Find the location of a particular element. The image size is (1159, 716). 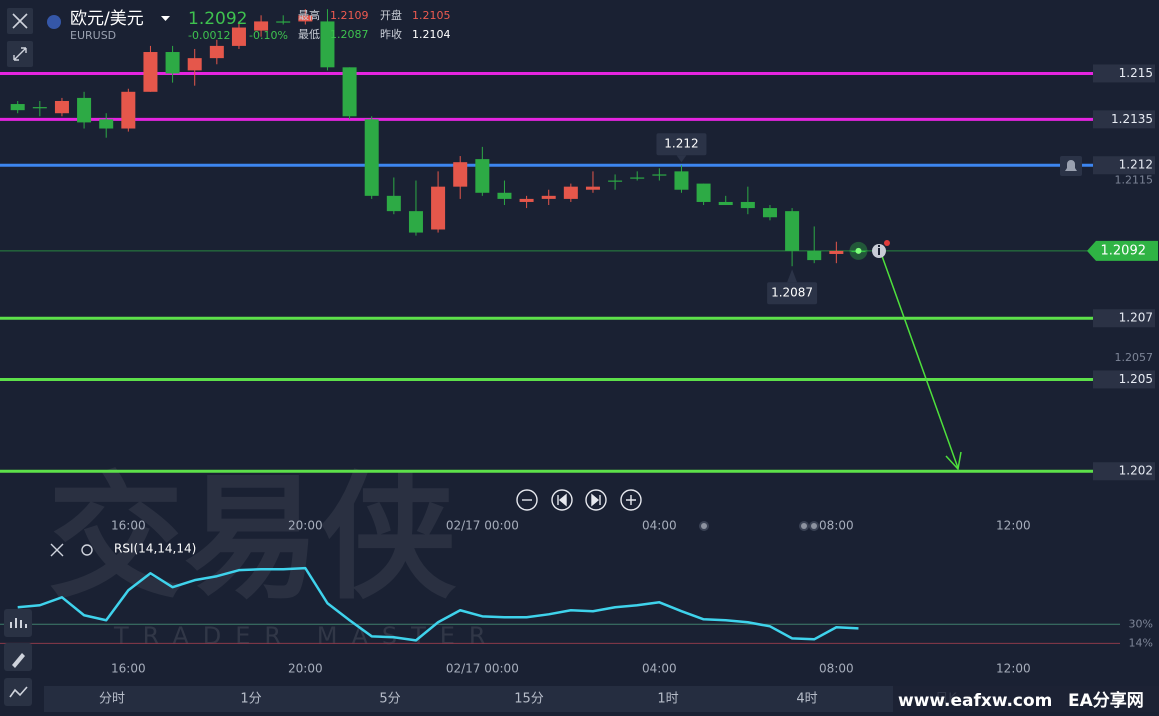

level-label: 1.205 is located at coordinates (1136, 379).